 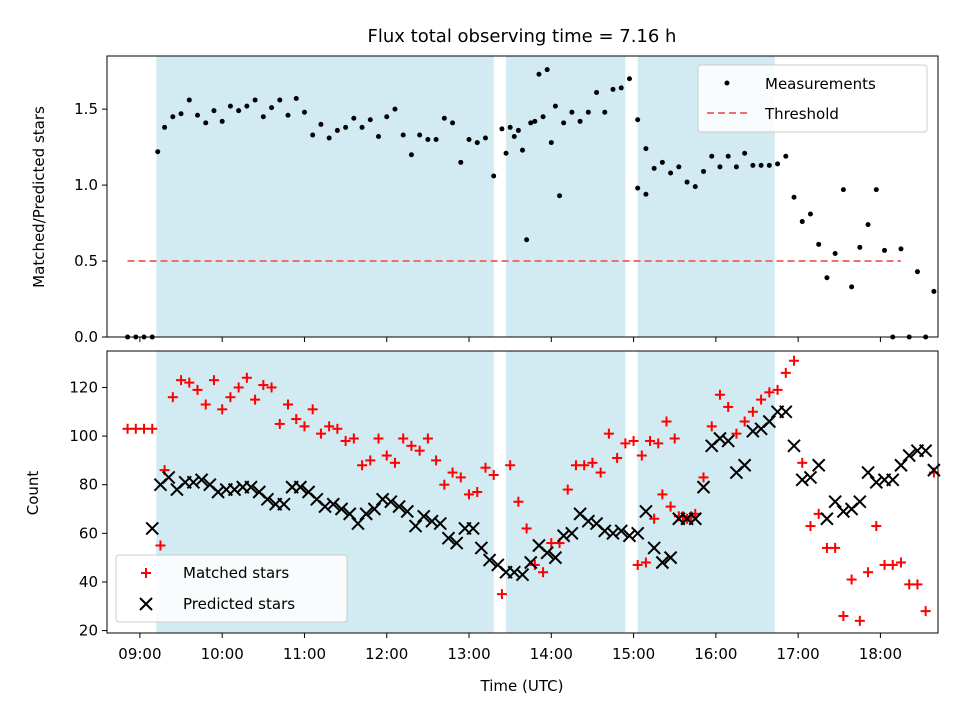 What do you see at coordinates (386, 654) in the screenshot?
I see `x-tick-label: 12:00` at bounding box center [386, 654].